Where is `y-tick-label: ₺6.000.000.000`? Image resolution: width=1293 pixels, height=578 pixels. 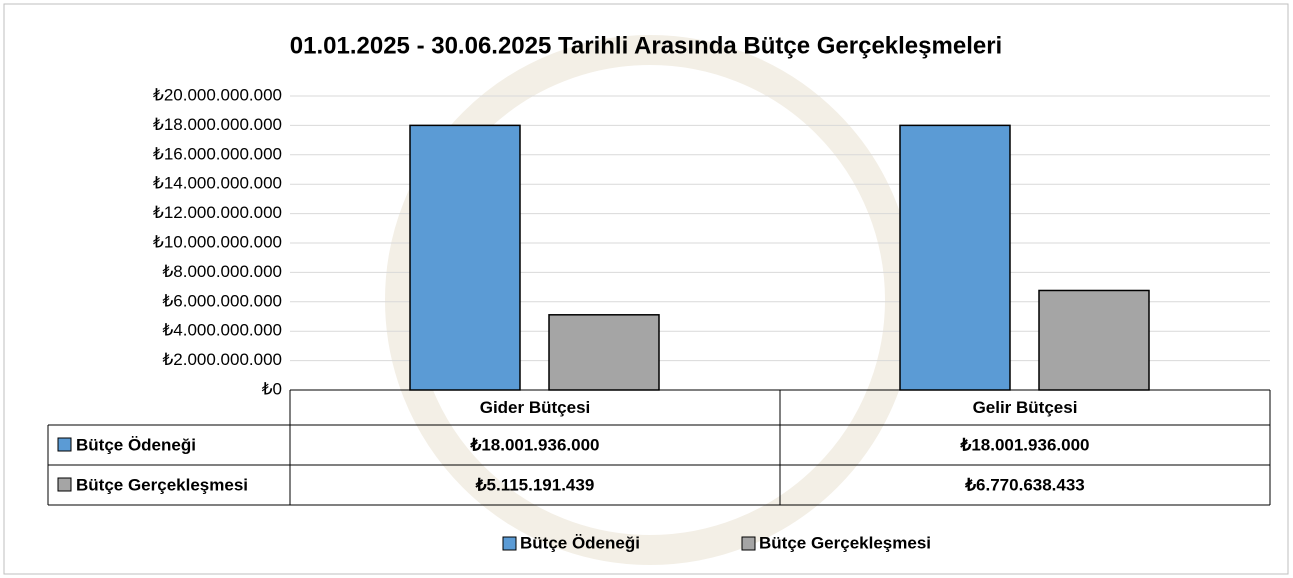 y-tick-label: ₺6.000.000.000 is located at coordinates (222, 300).